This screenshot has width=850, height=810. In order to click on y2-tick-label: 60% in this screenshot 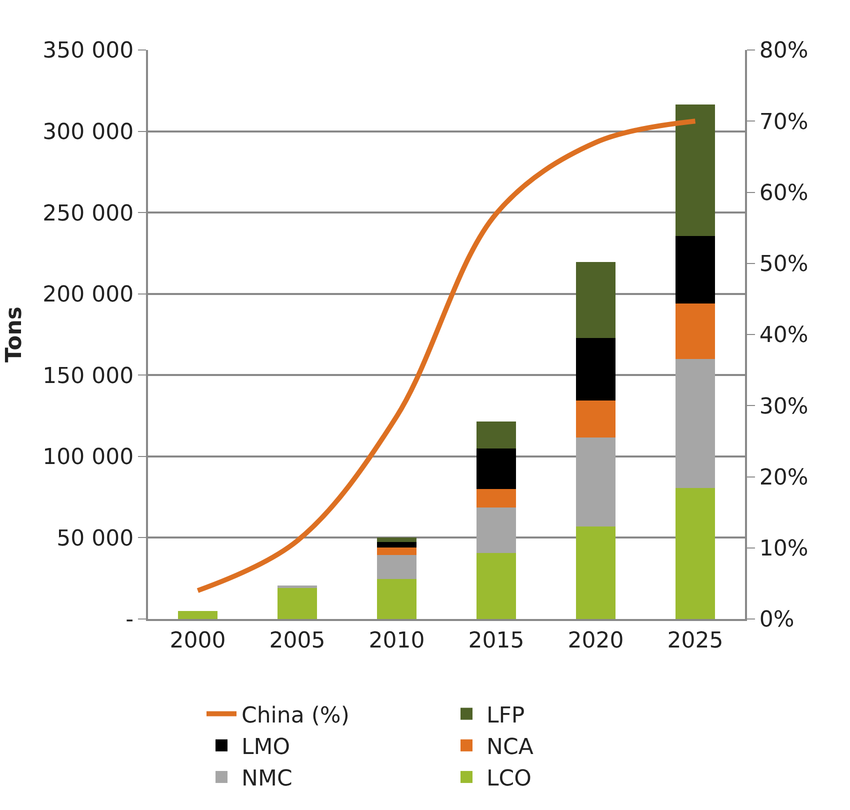, I will do `click(783, 193)`.